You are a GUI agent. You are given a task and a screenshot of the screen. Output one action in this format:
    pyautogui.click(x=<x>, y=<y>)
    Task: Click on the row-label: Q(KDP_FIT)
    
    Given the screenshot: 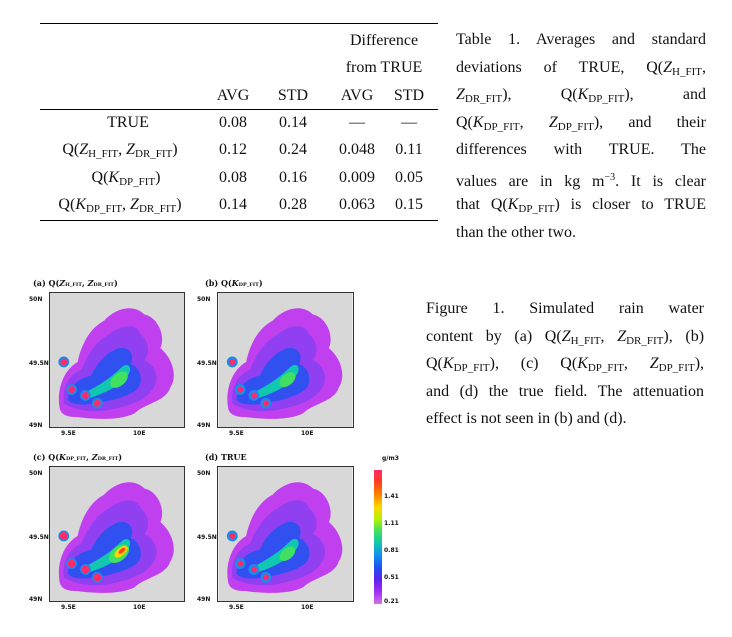 What is the action you would take?
    pyautogui.click(x=126, y=178)
    